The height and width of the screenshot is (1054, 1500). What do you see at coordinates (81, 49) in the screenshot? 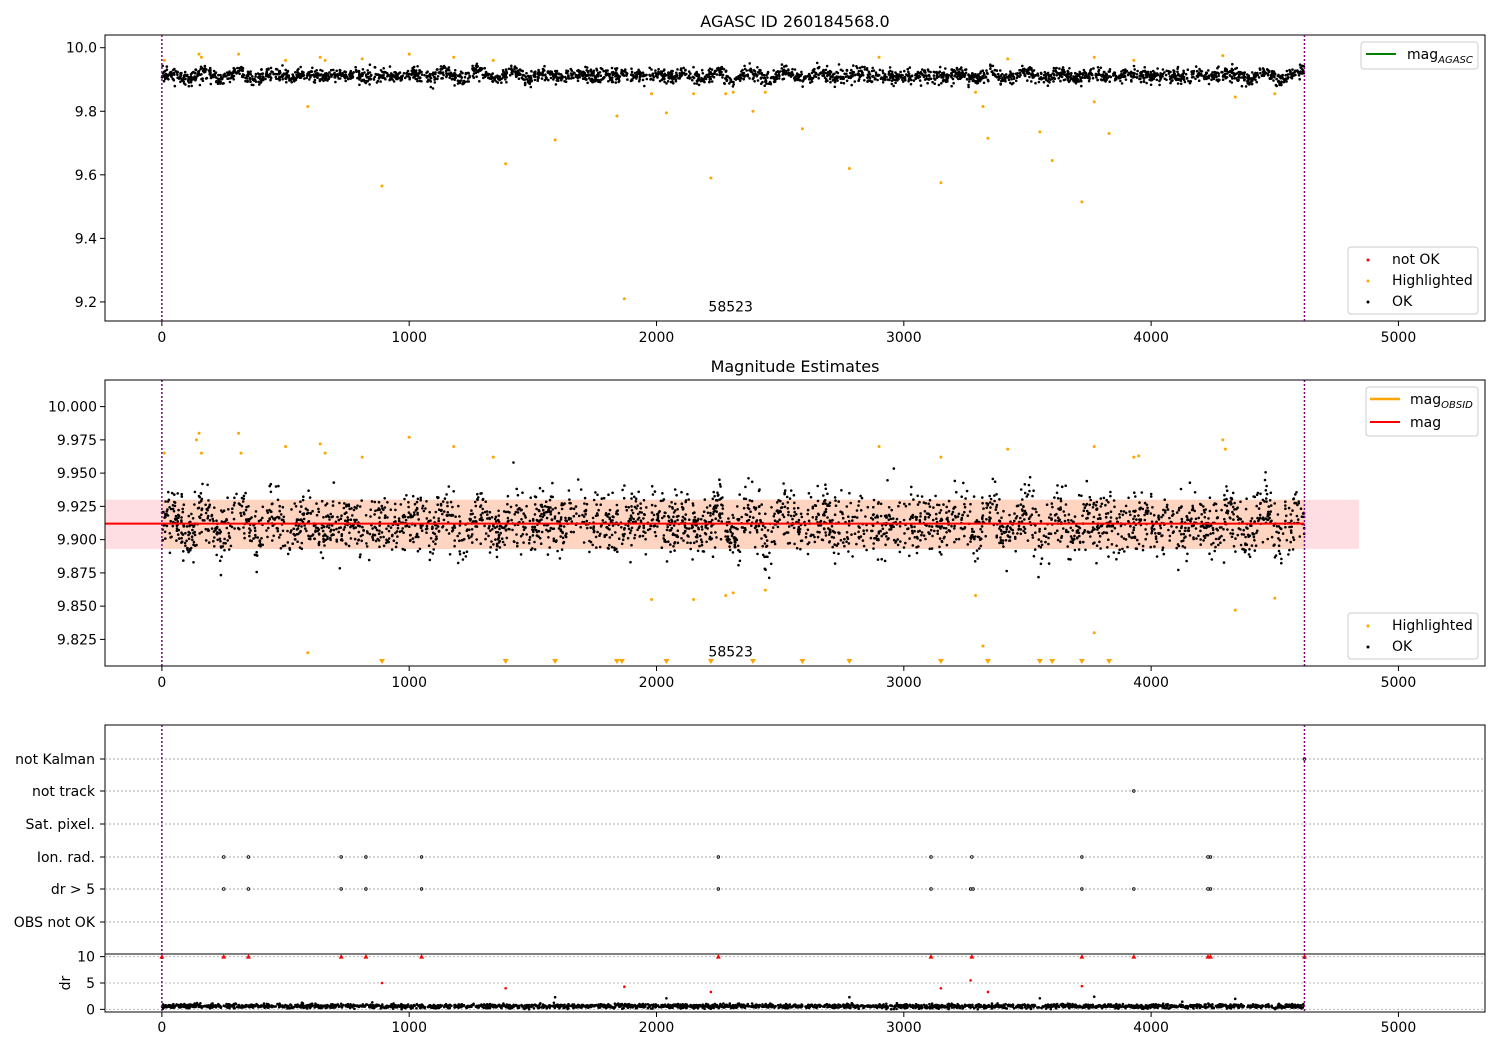
I see `y-tick-label: 10.0` at bounding box center [81, 49].